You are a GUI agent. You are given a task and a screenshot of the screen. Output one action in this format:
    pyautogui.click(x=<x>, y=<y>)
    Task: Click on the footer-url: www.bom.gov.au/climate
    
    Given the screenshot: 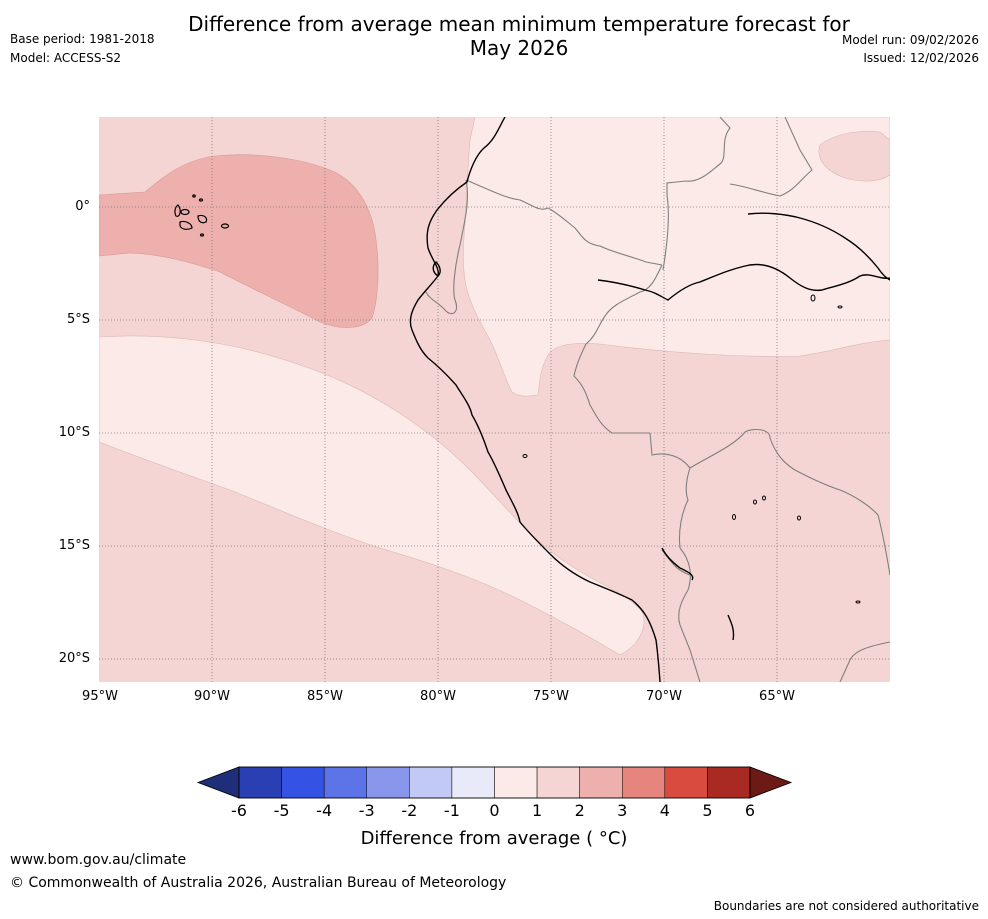 What is the action you would take?
    pyautogui.click(x=98, y=860)
    